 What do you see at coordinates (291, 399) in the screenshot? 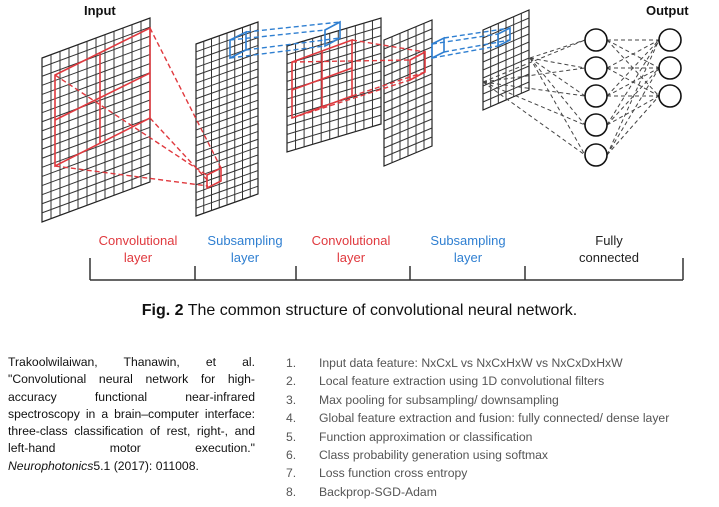
I see `list-item-number: 3.` at bounding box center [291, 399].